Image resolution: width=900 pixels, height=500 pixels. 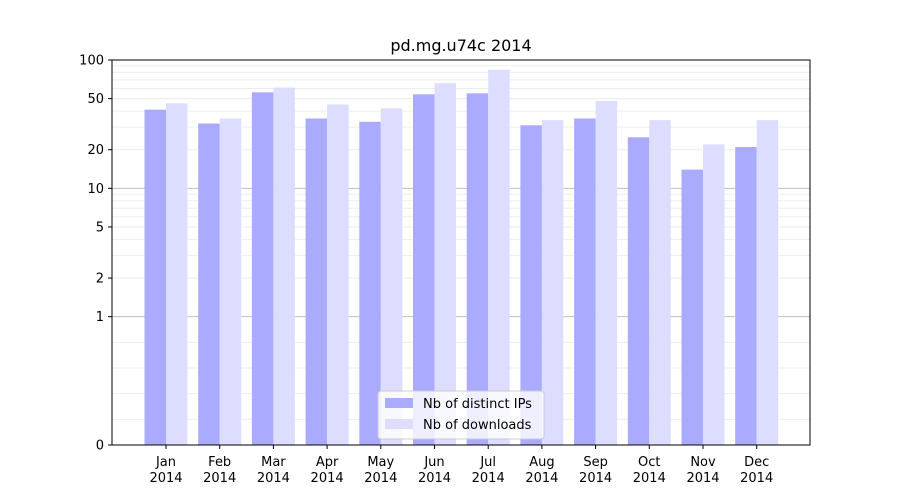 I want to click on x-tick-label-month: Jun, so click(x=433, y=462).